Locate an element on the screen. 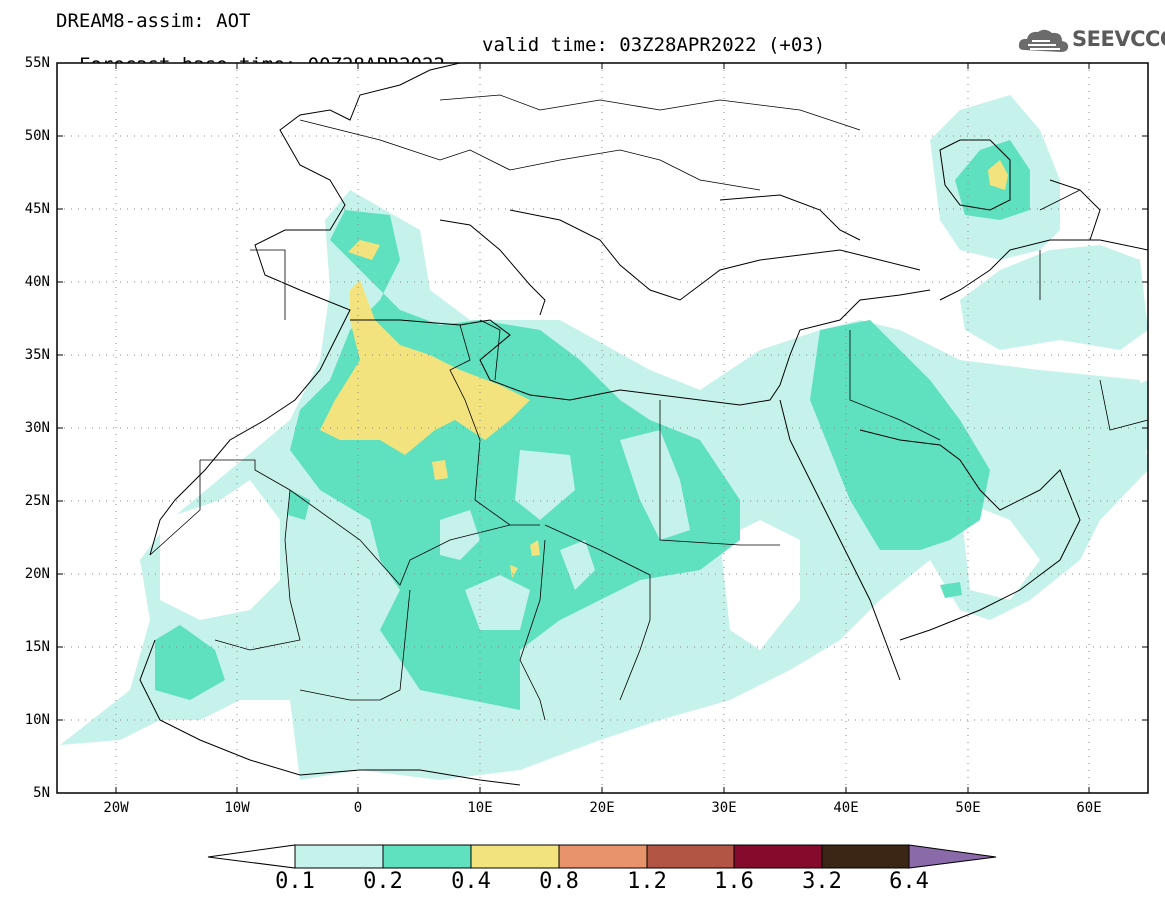 Image resolution: width=1165 pixels, height=905 pixels. lon-label: 10W is located at coordinates (237, 808).